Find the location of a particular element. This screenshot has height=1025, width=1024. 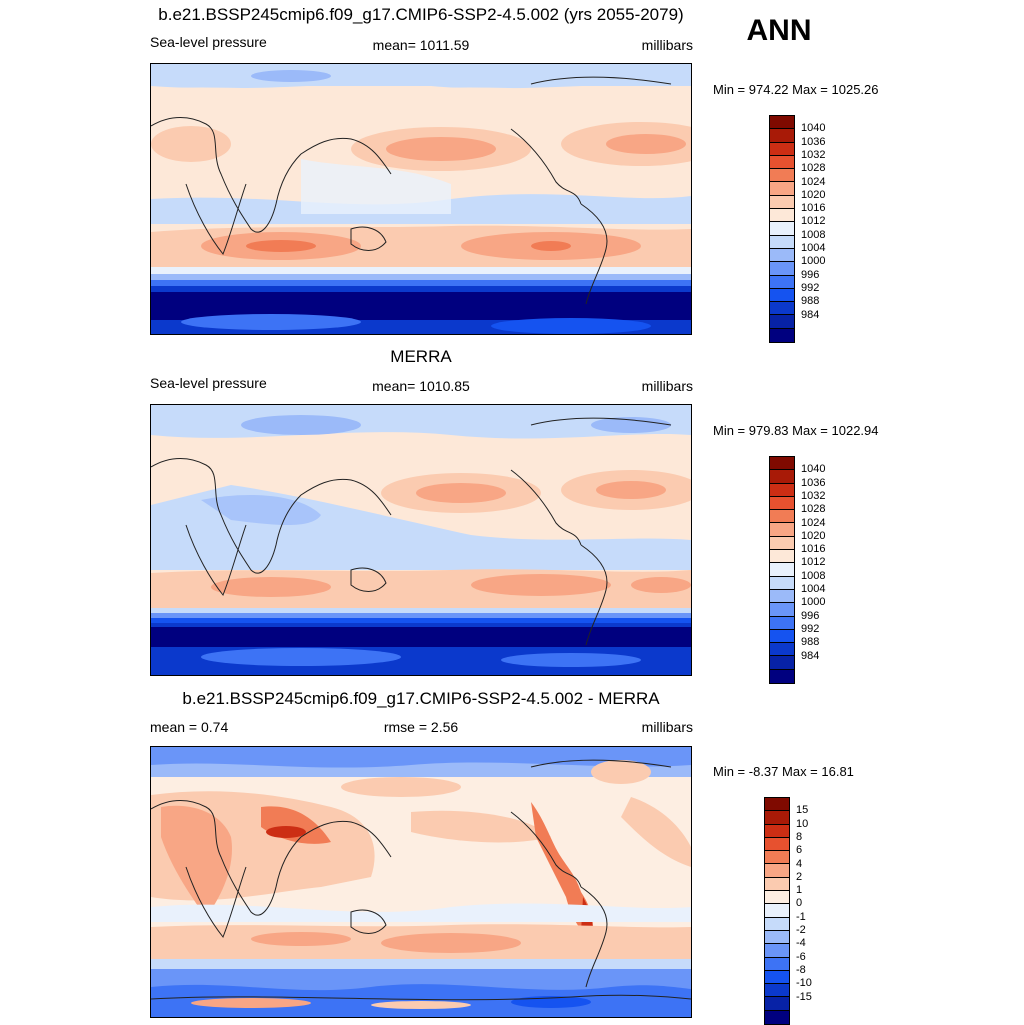

panel2-colorbar-label: 1020 is located at coordinates (813, 535).